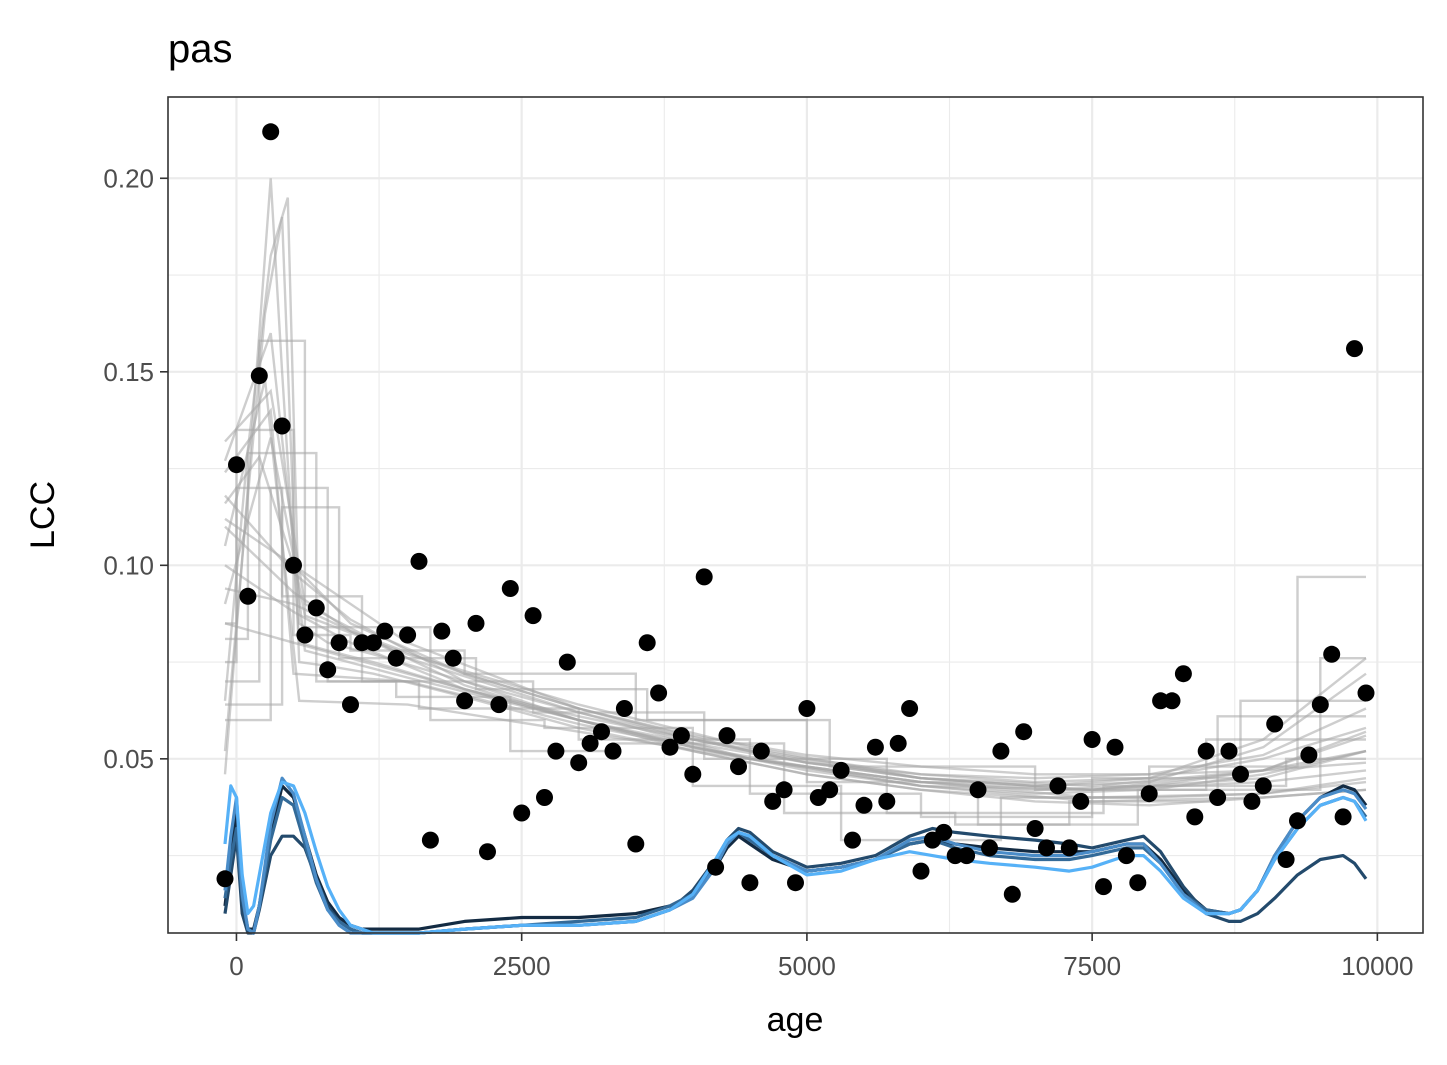 This screenshot has width=1447, height=1065. Describe the element at coordinates (522, 966) in the screenshot. I see `x-tick-label: 2500` at that location.